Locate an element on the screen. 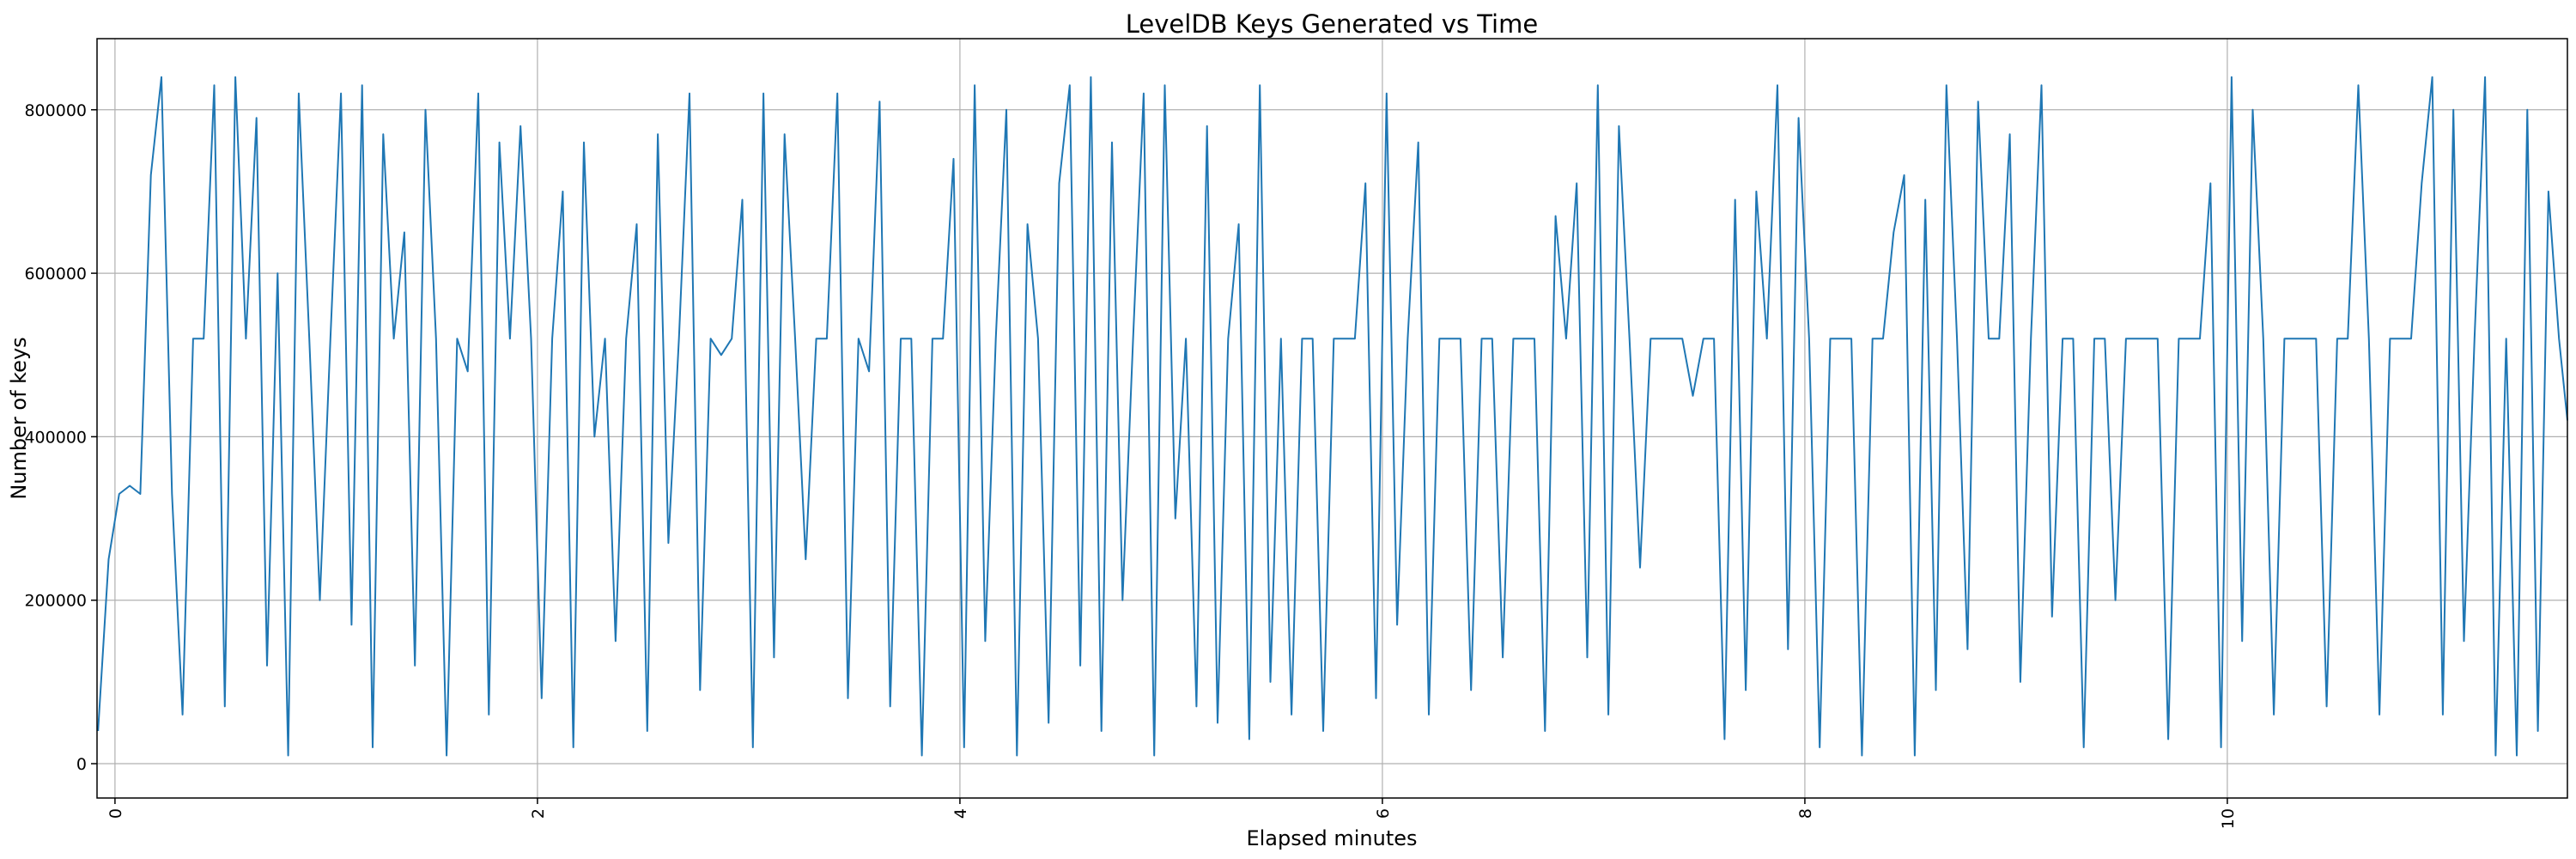 The image size is (2576, 859). x-tick-label: 10 is located at coordinates (2229, 819).